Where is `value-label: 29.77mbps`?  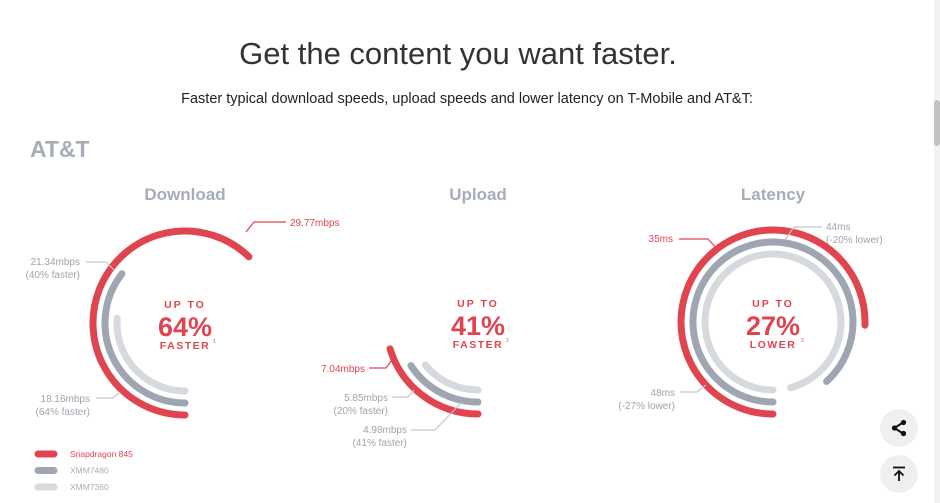 value-label: 29.77mbps is located at coordinates (314, 223).